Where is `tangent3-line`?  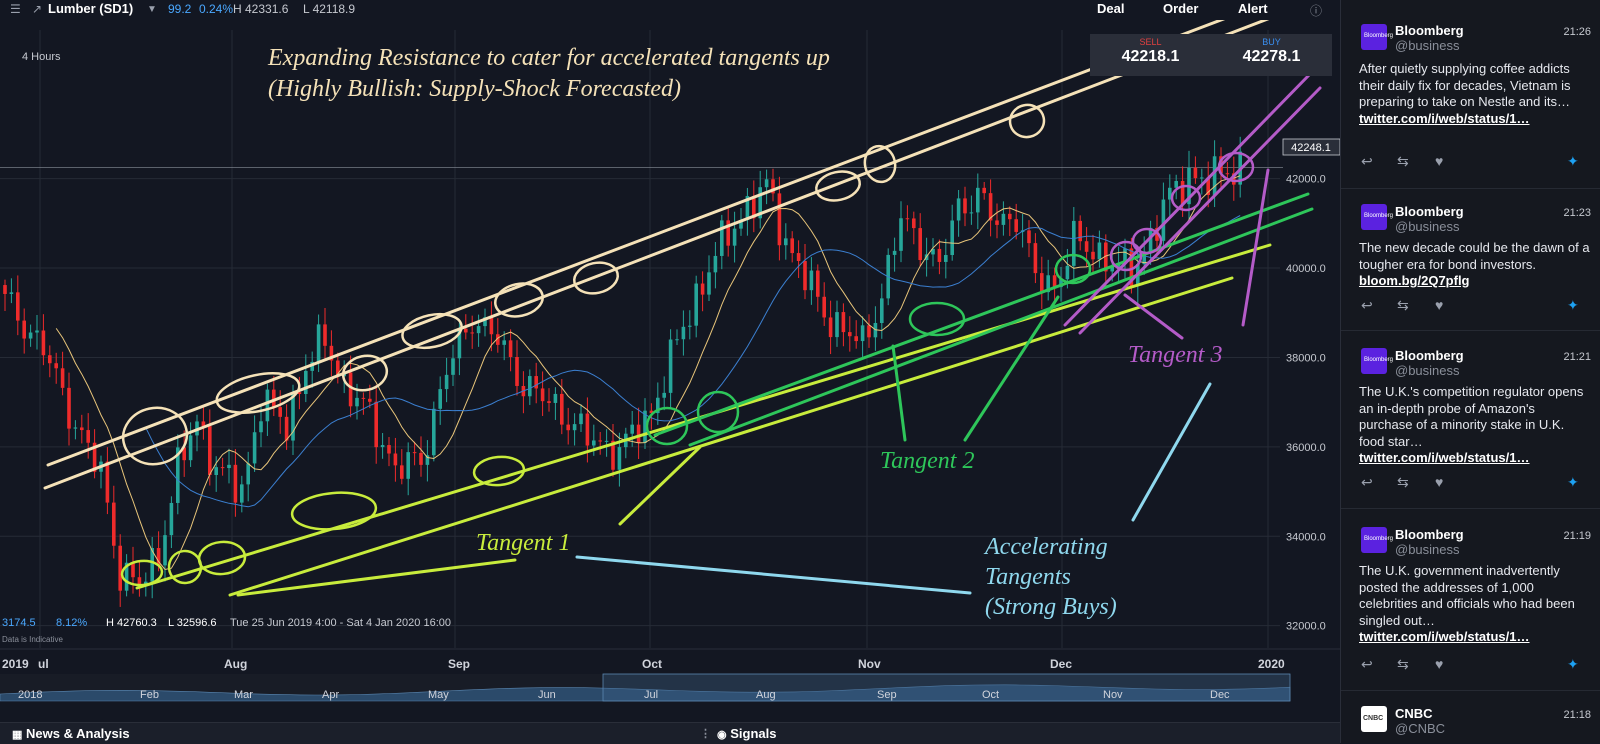
tangent3-line is located at coordinates (1188, 198).